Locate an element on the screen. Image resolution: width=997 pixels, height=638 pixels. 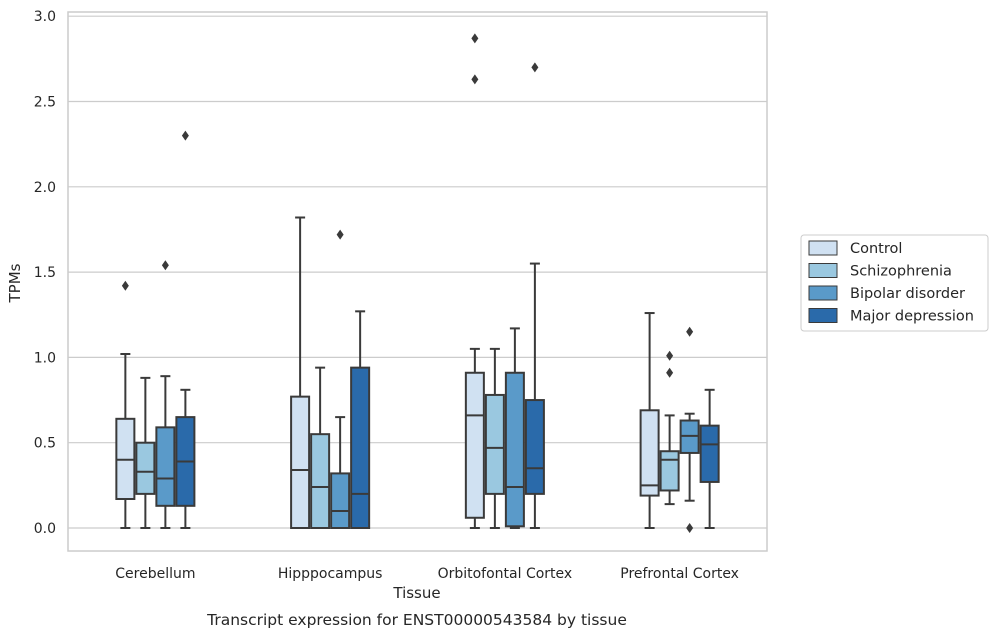
legend-label: Major depression is located at coordinates (912, 317).